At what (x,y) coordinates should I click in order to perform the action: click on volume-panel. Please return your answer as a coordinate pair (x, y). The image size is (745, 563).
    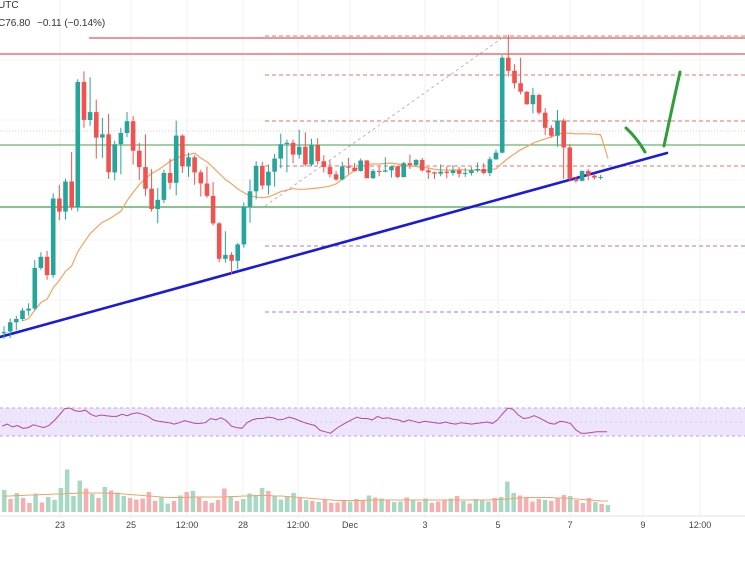
    Looking at the image, I should click on (306, 491).